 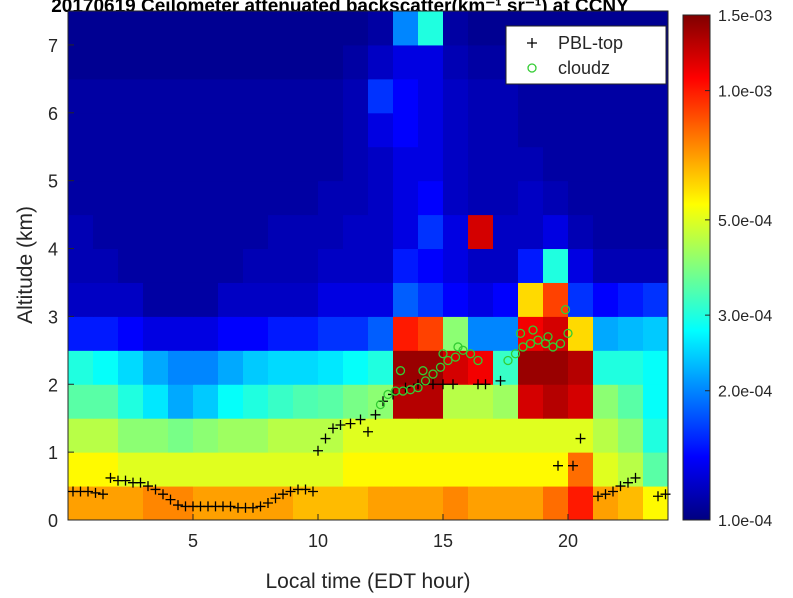 I want to click on y-tick-label: 4, so click(x=53, y=250).